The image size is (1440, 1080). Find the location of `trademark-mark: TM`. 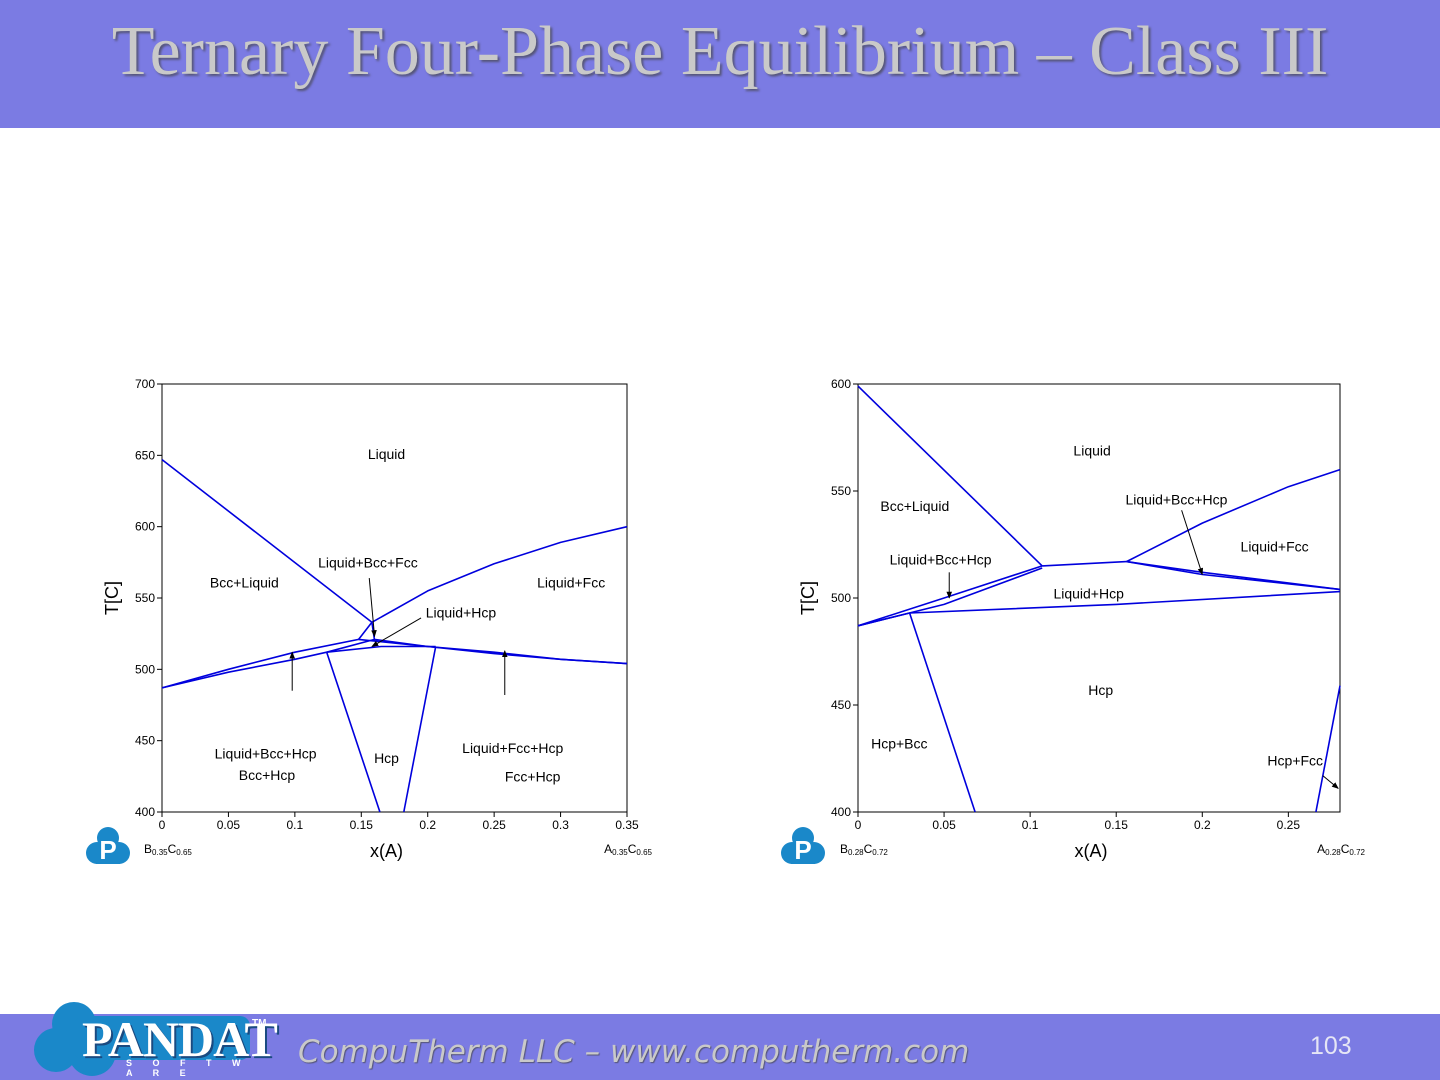

trademark-mark: TM is located at coordinates (259, 1023).